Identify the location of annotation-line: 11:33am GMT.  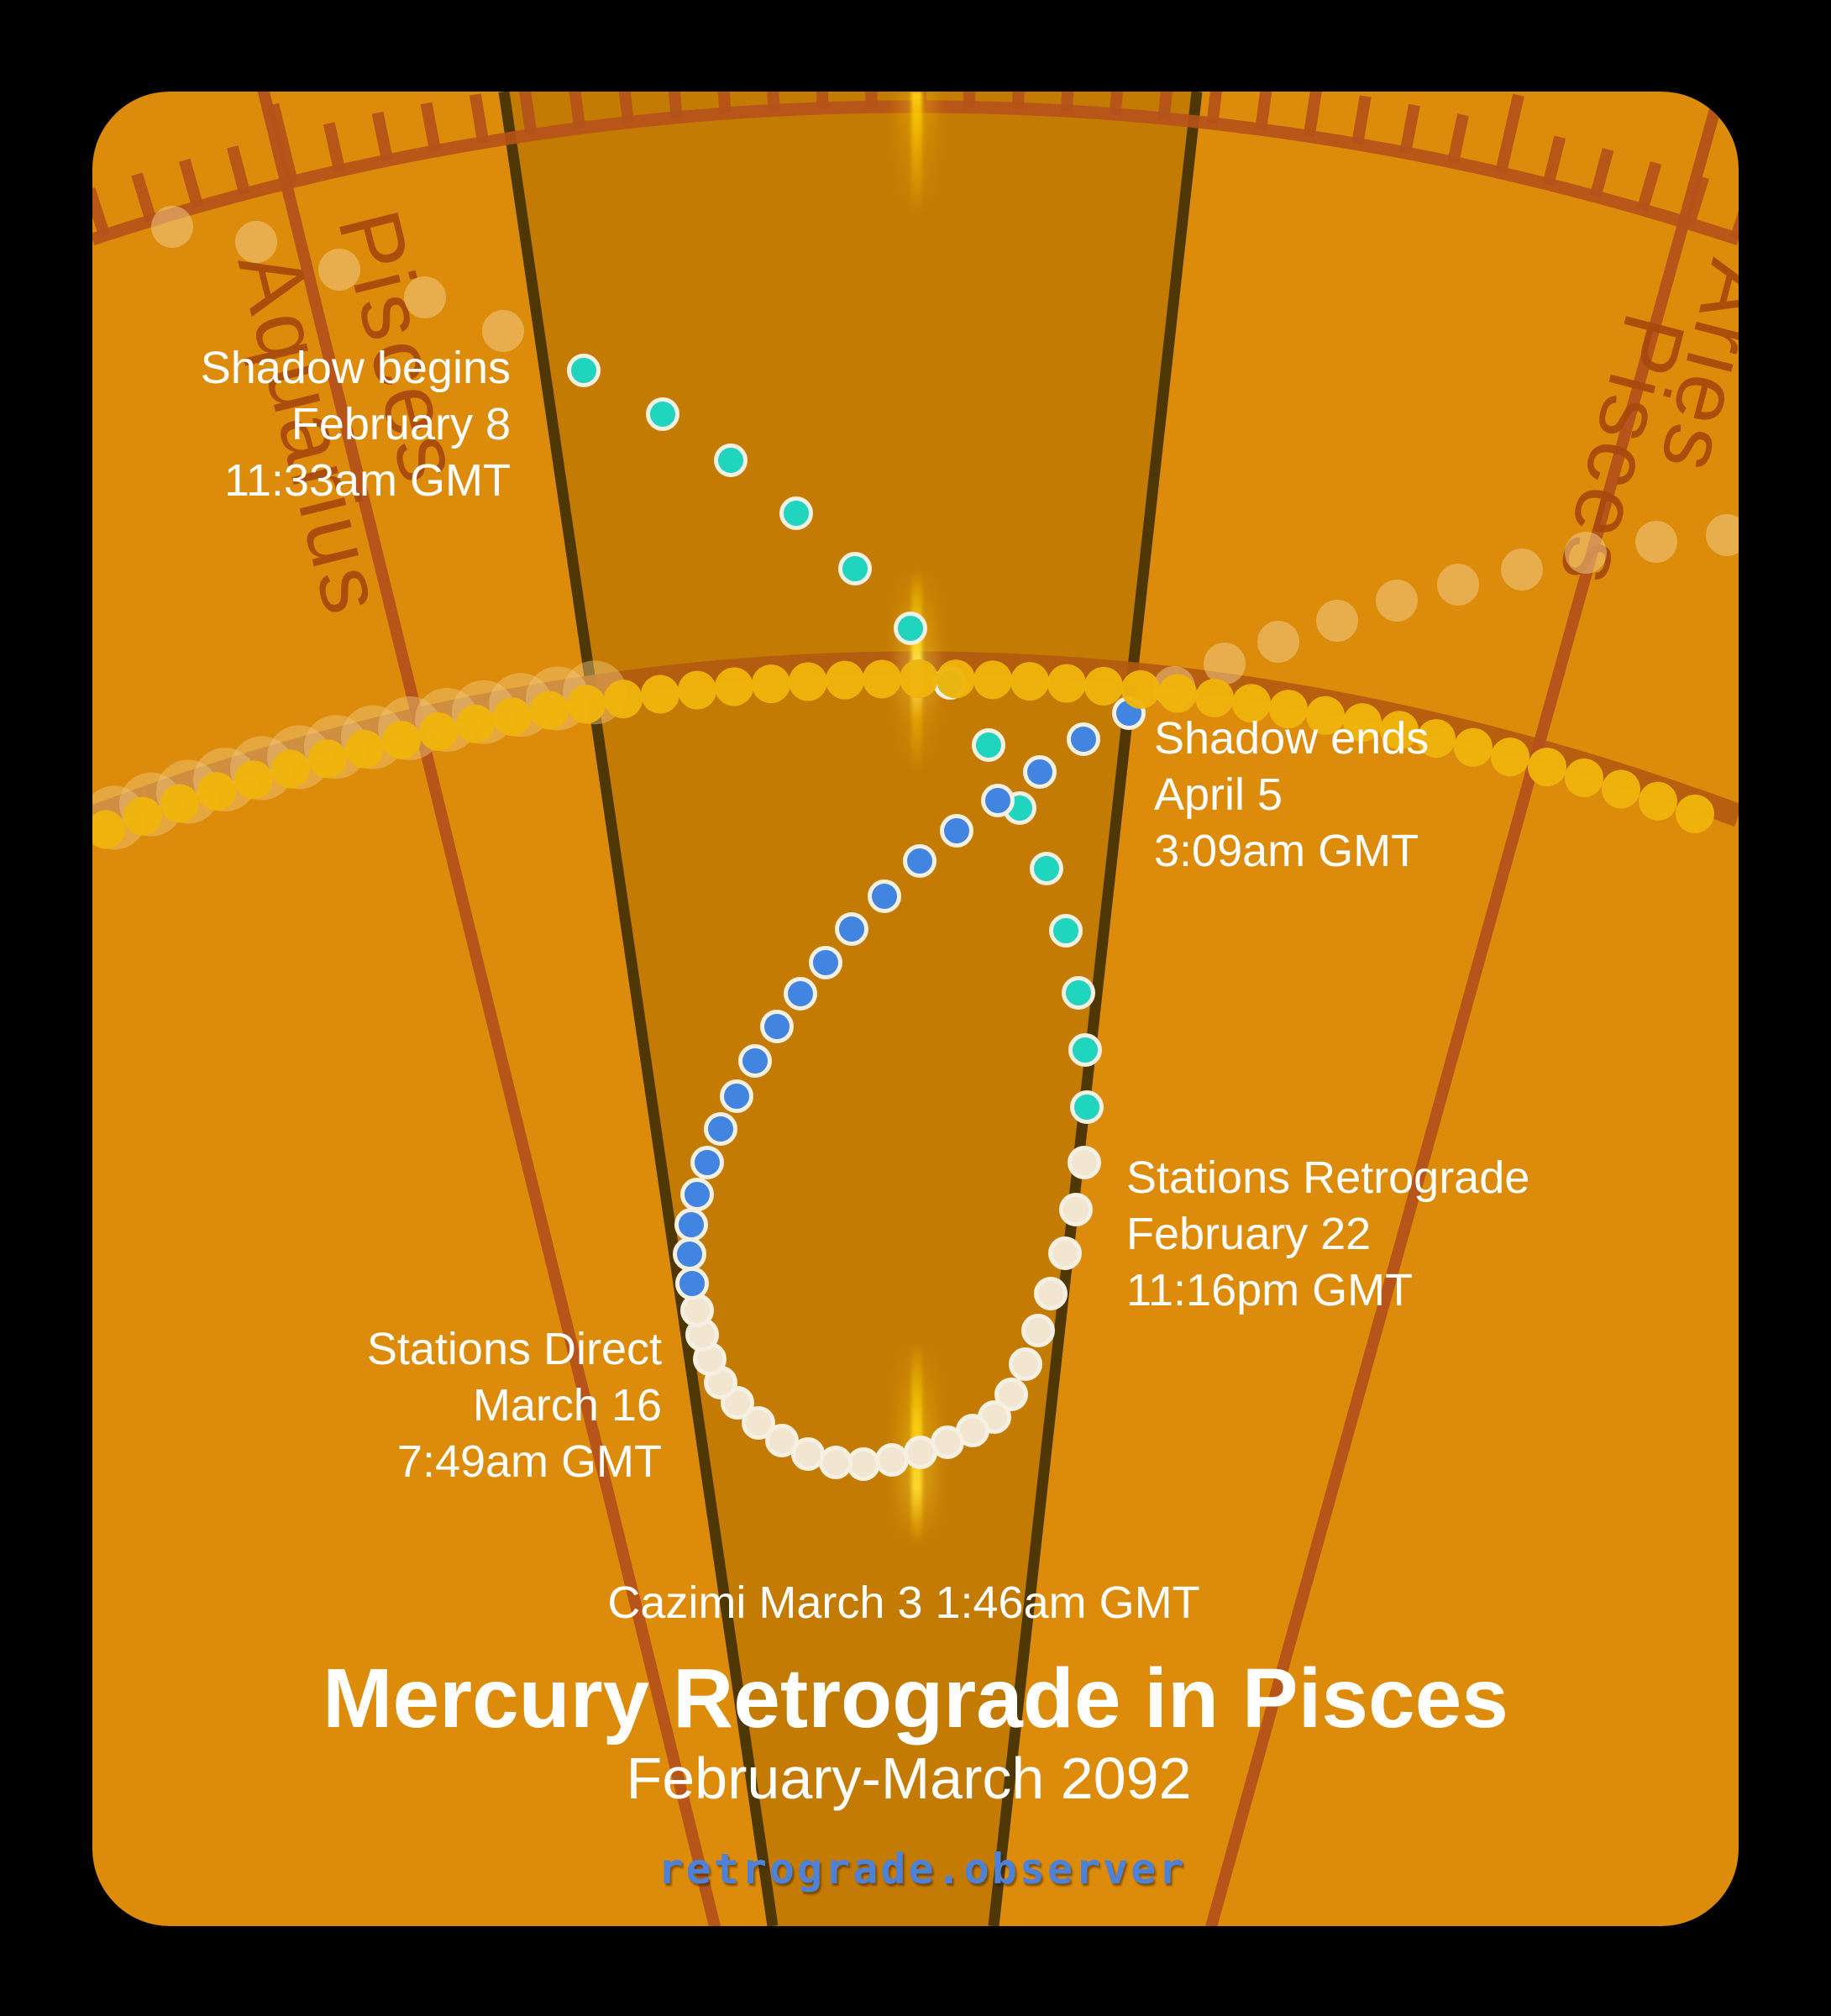
(367, 480).